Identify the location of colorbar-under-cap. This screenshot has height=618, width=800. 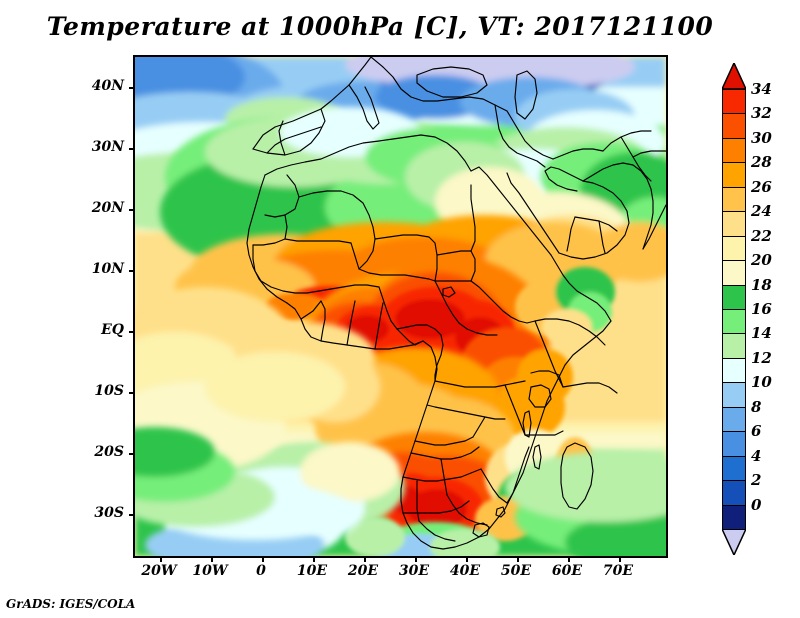
(734, 542).